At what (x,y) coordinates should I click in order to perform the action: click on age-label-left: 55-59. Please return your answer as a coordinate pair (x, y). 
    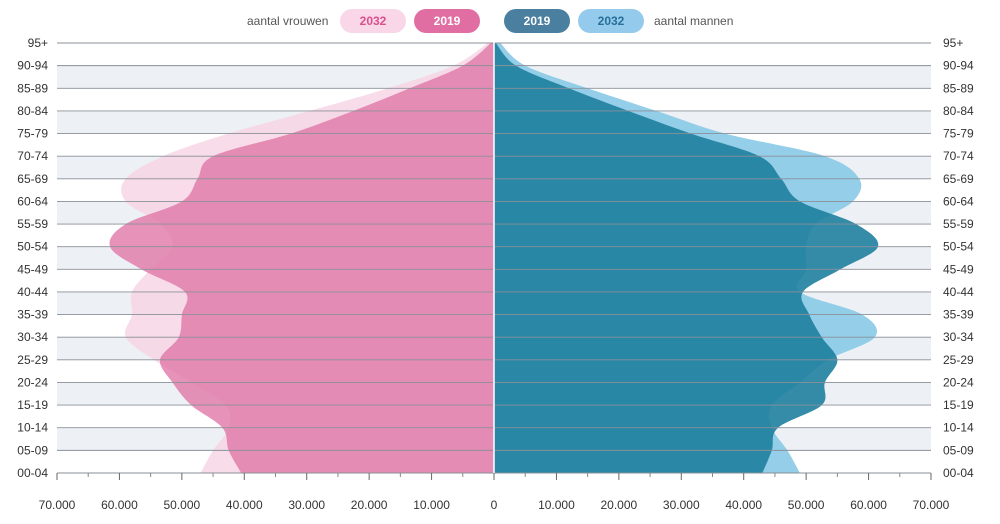
    Looking at the image, I should click on (32, 224).